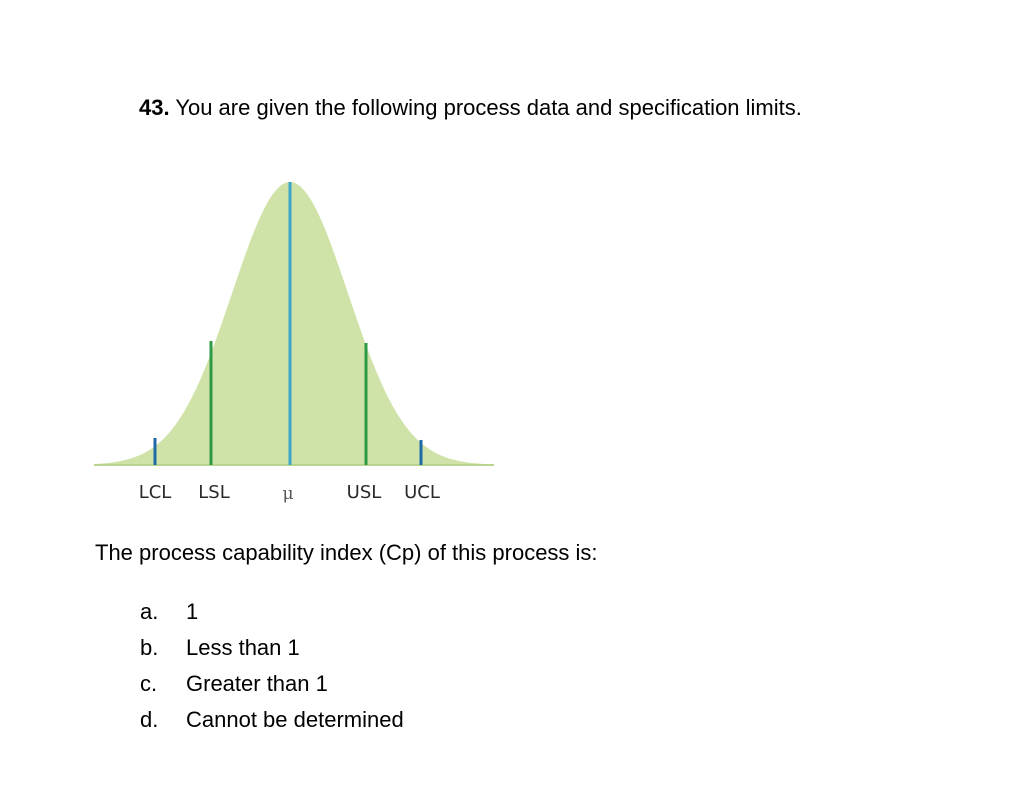 The width and height of the screenshot is (1013, 787). Describe the element at coordinates (149, 719) in the screenshot. I see `option-letter: d.` at that location.